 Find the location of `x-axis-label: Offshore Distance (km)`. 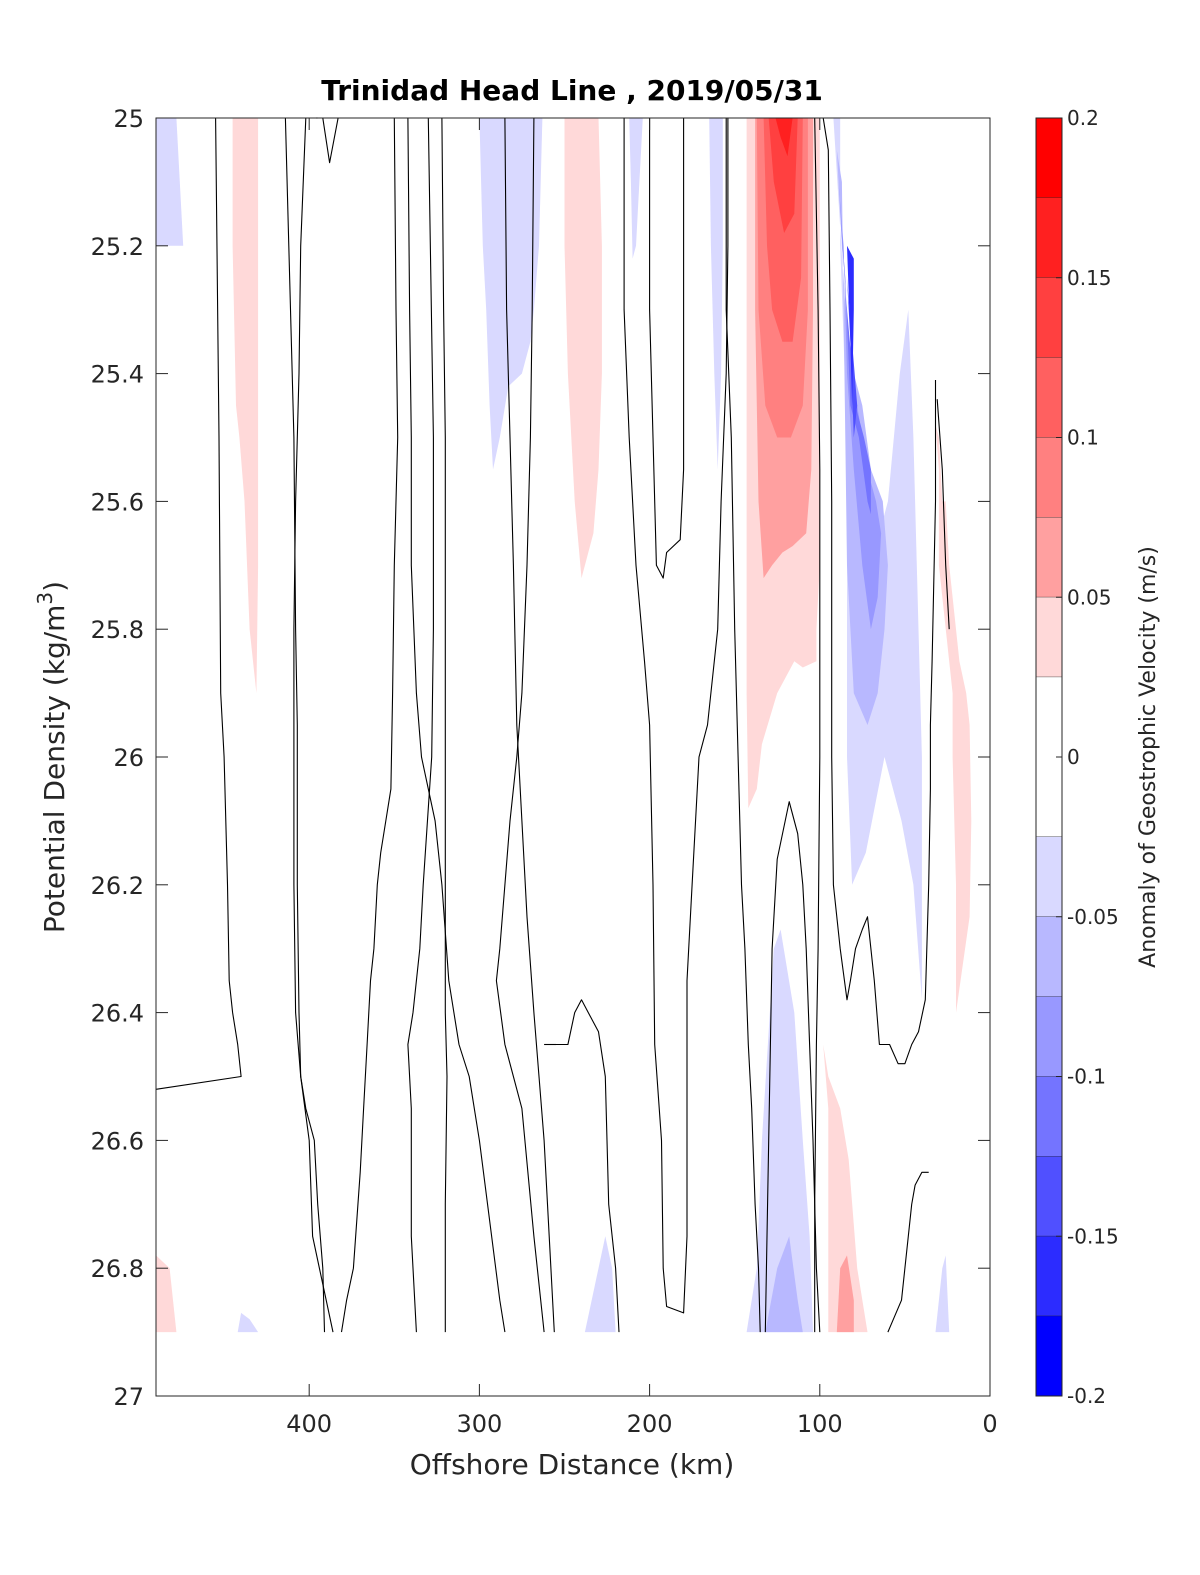

x-axis-label: Offshore Distance (km) is located at coordinates (572, 1464).